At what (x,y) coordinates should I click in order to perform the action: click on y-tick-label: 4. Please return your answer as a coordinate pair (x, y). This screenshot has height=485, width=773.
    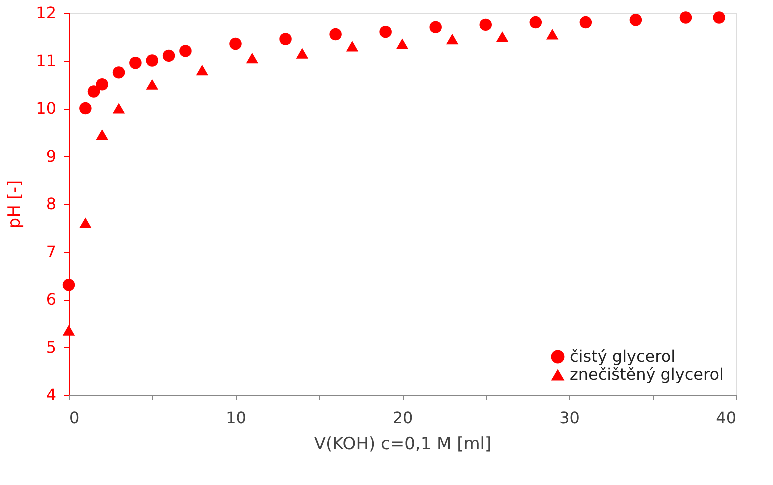
    Looking at the image, I should click on (51, 395).